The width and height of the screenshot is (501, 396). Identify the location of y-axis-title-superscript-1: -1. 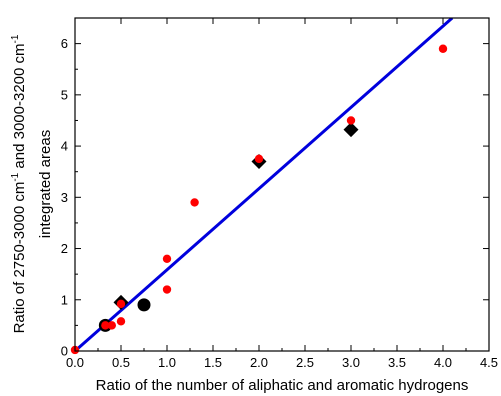
(15, 176).